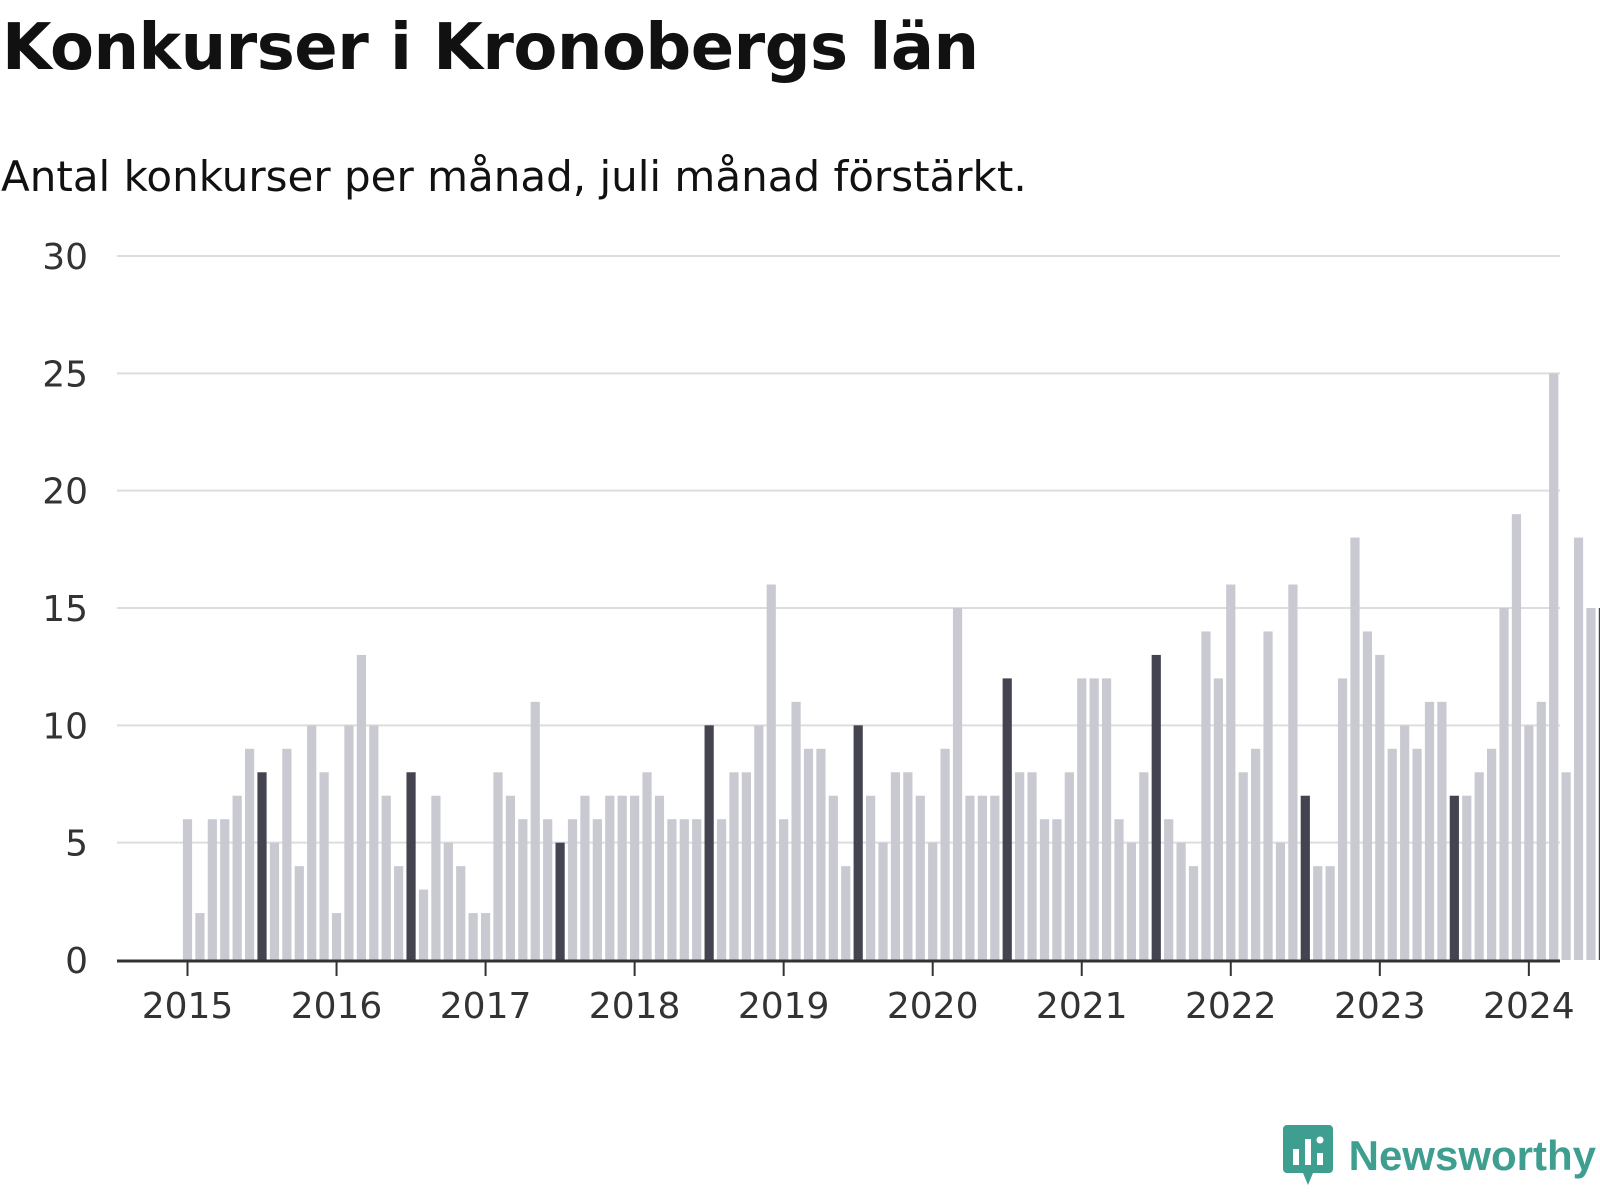 The width and height of the screenshot is (1600, 1200). Describe the element at coordinates (65, 257) in the screenshot. I see `y-tick-label: 30` at that location.